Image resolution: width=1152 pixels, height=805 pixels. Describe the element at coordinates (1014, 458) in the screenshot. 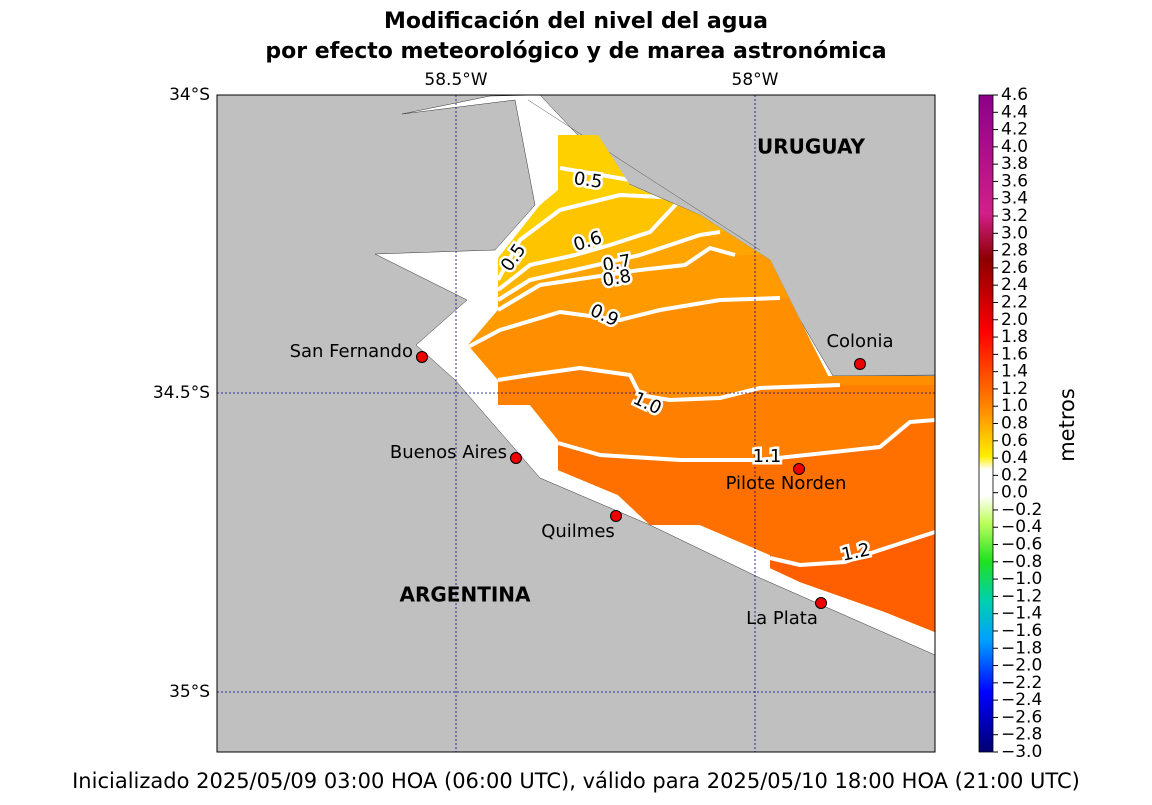

I see `colorbar-tick-label: 0.4` at that location.